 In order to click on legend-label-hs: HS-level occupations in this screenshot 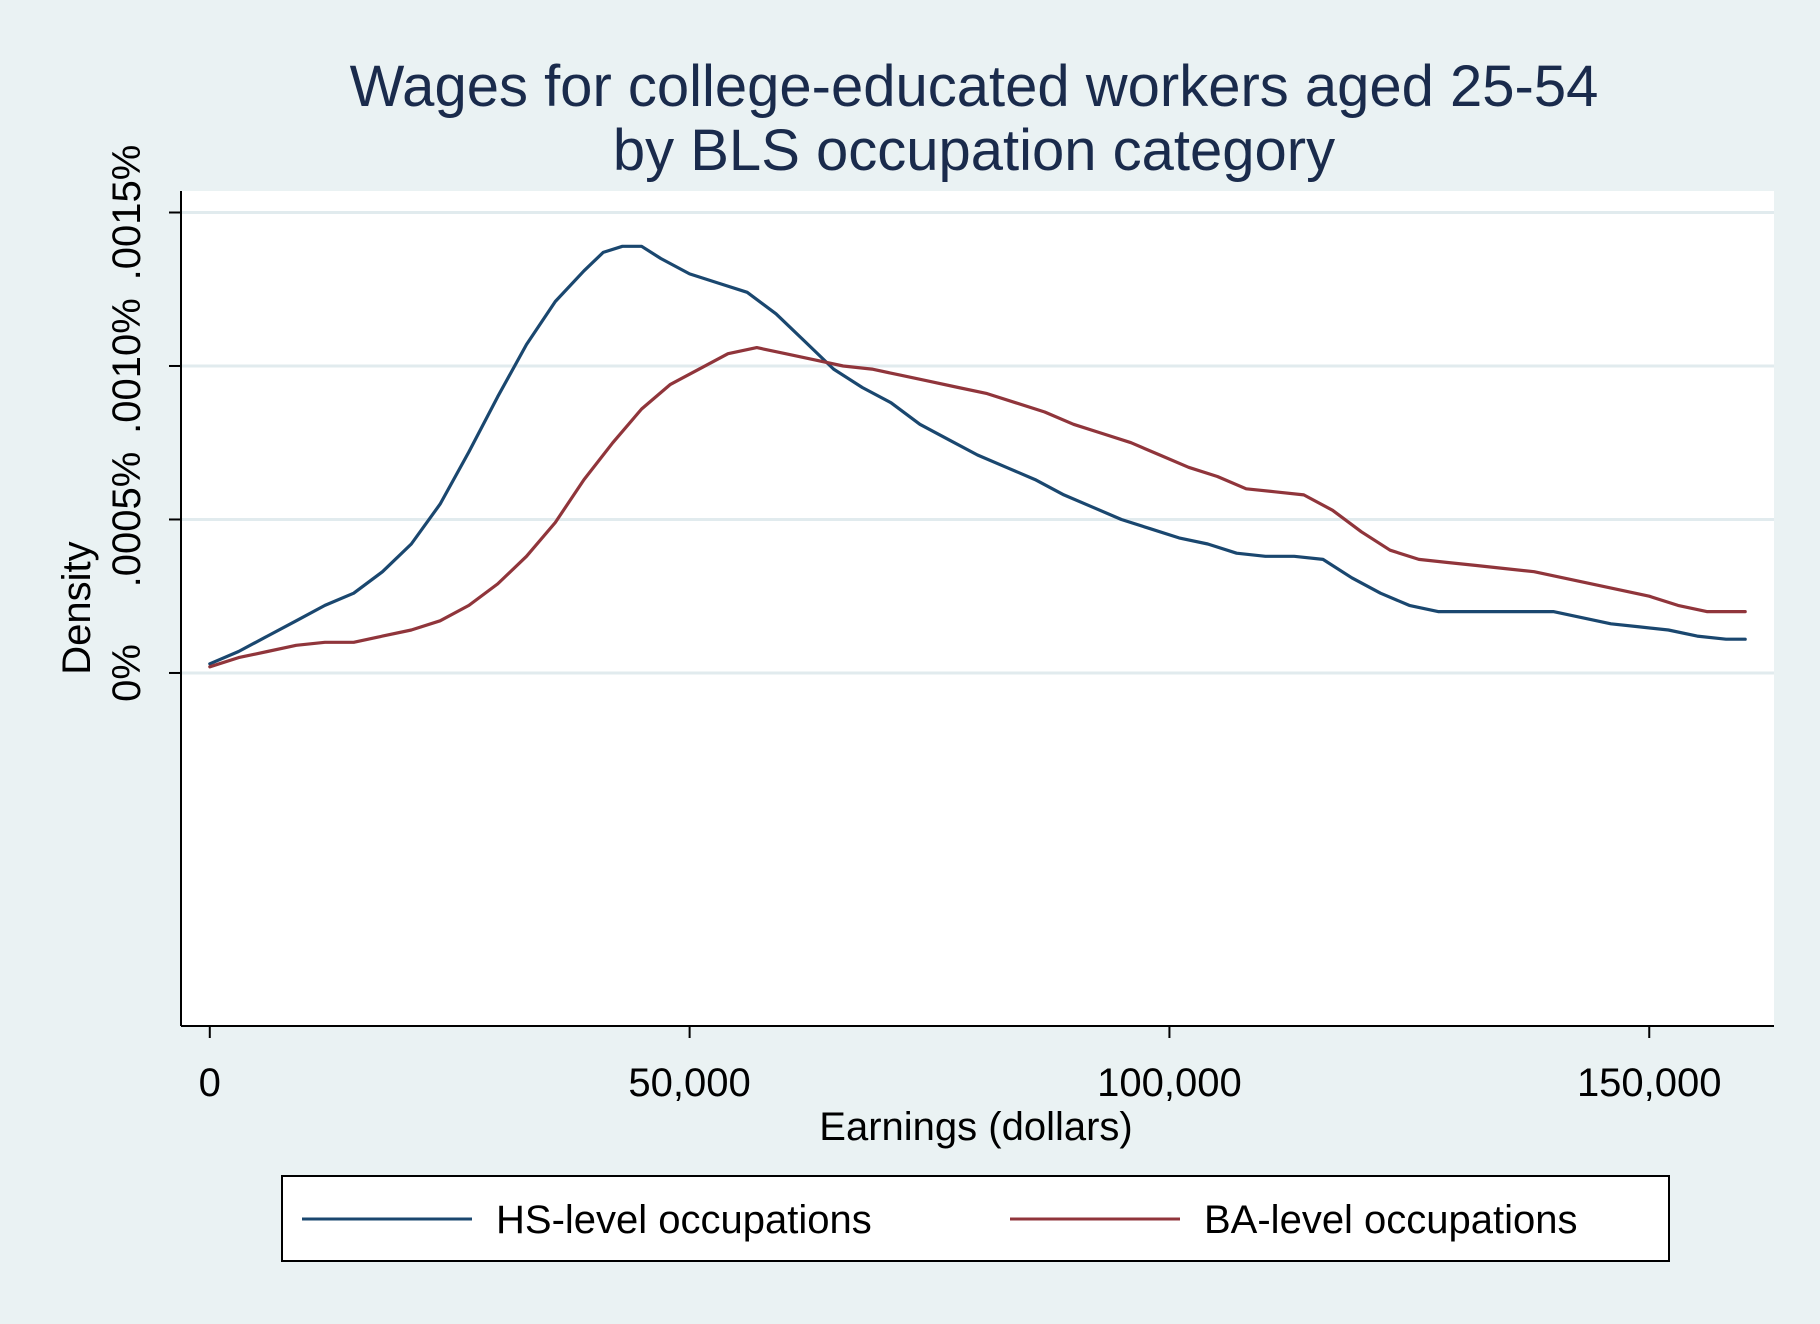, I will do `click(684, 1220)`.